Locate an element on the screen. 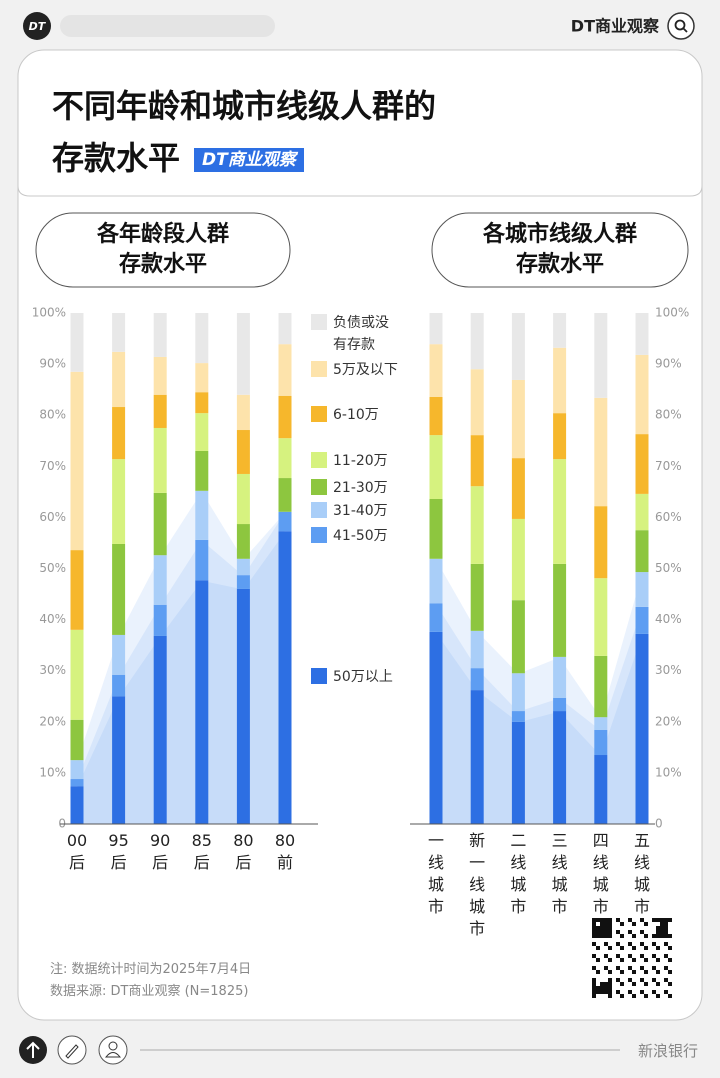  chart-title: 各城市线级人群存款水平 is located at coordinates (559, 249).